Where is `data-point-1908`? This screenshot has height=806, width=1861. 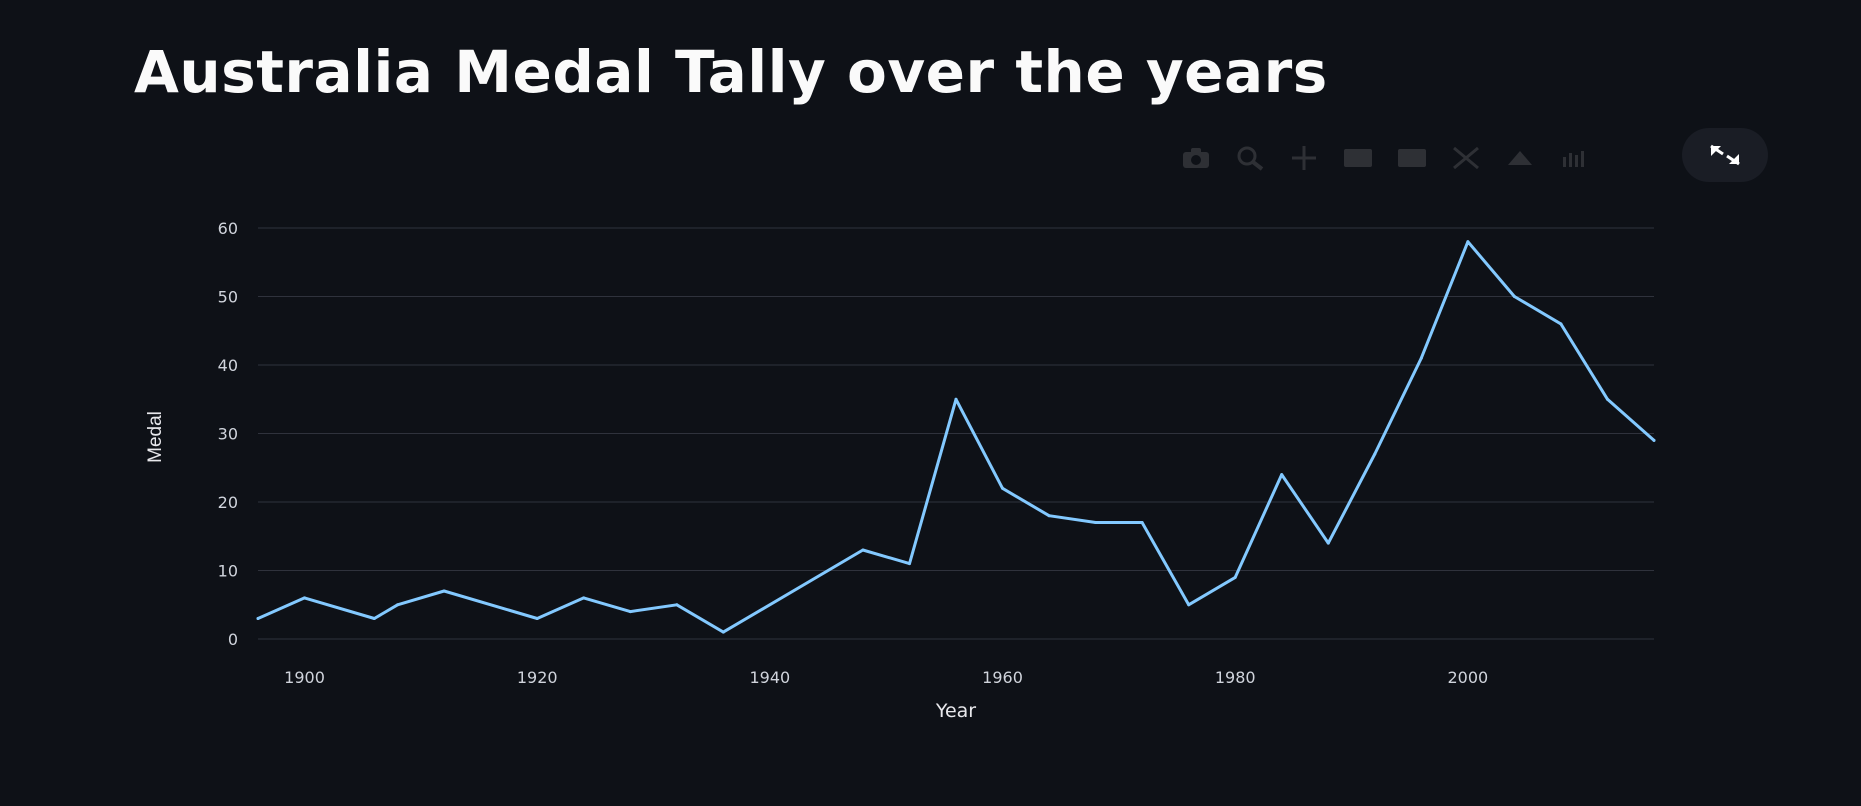 data-point-1908 is located at coordinates (398, 605).